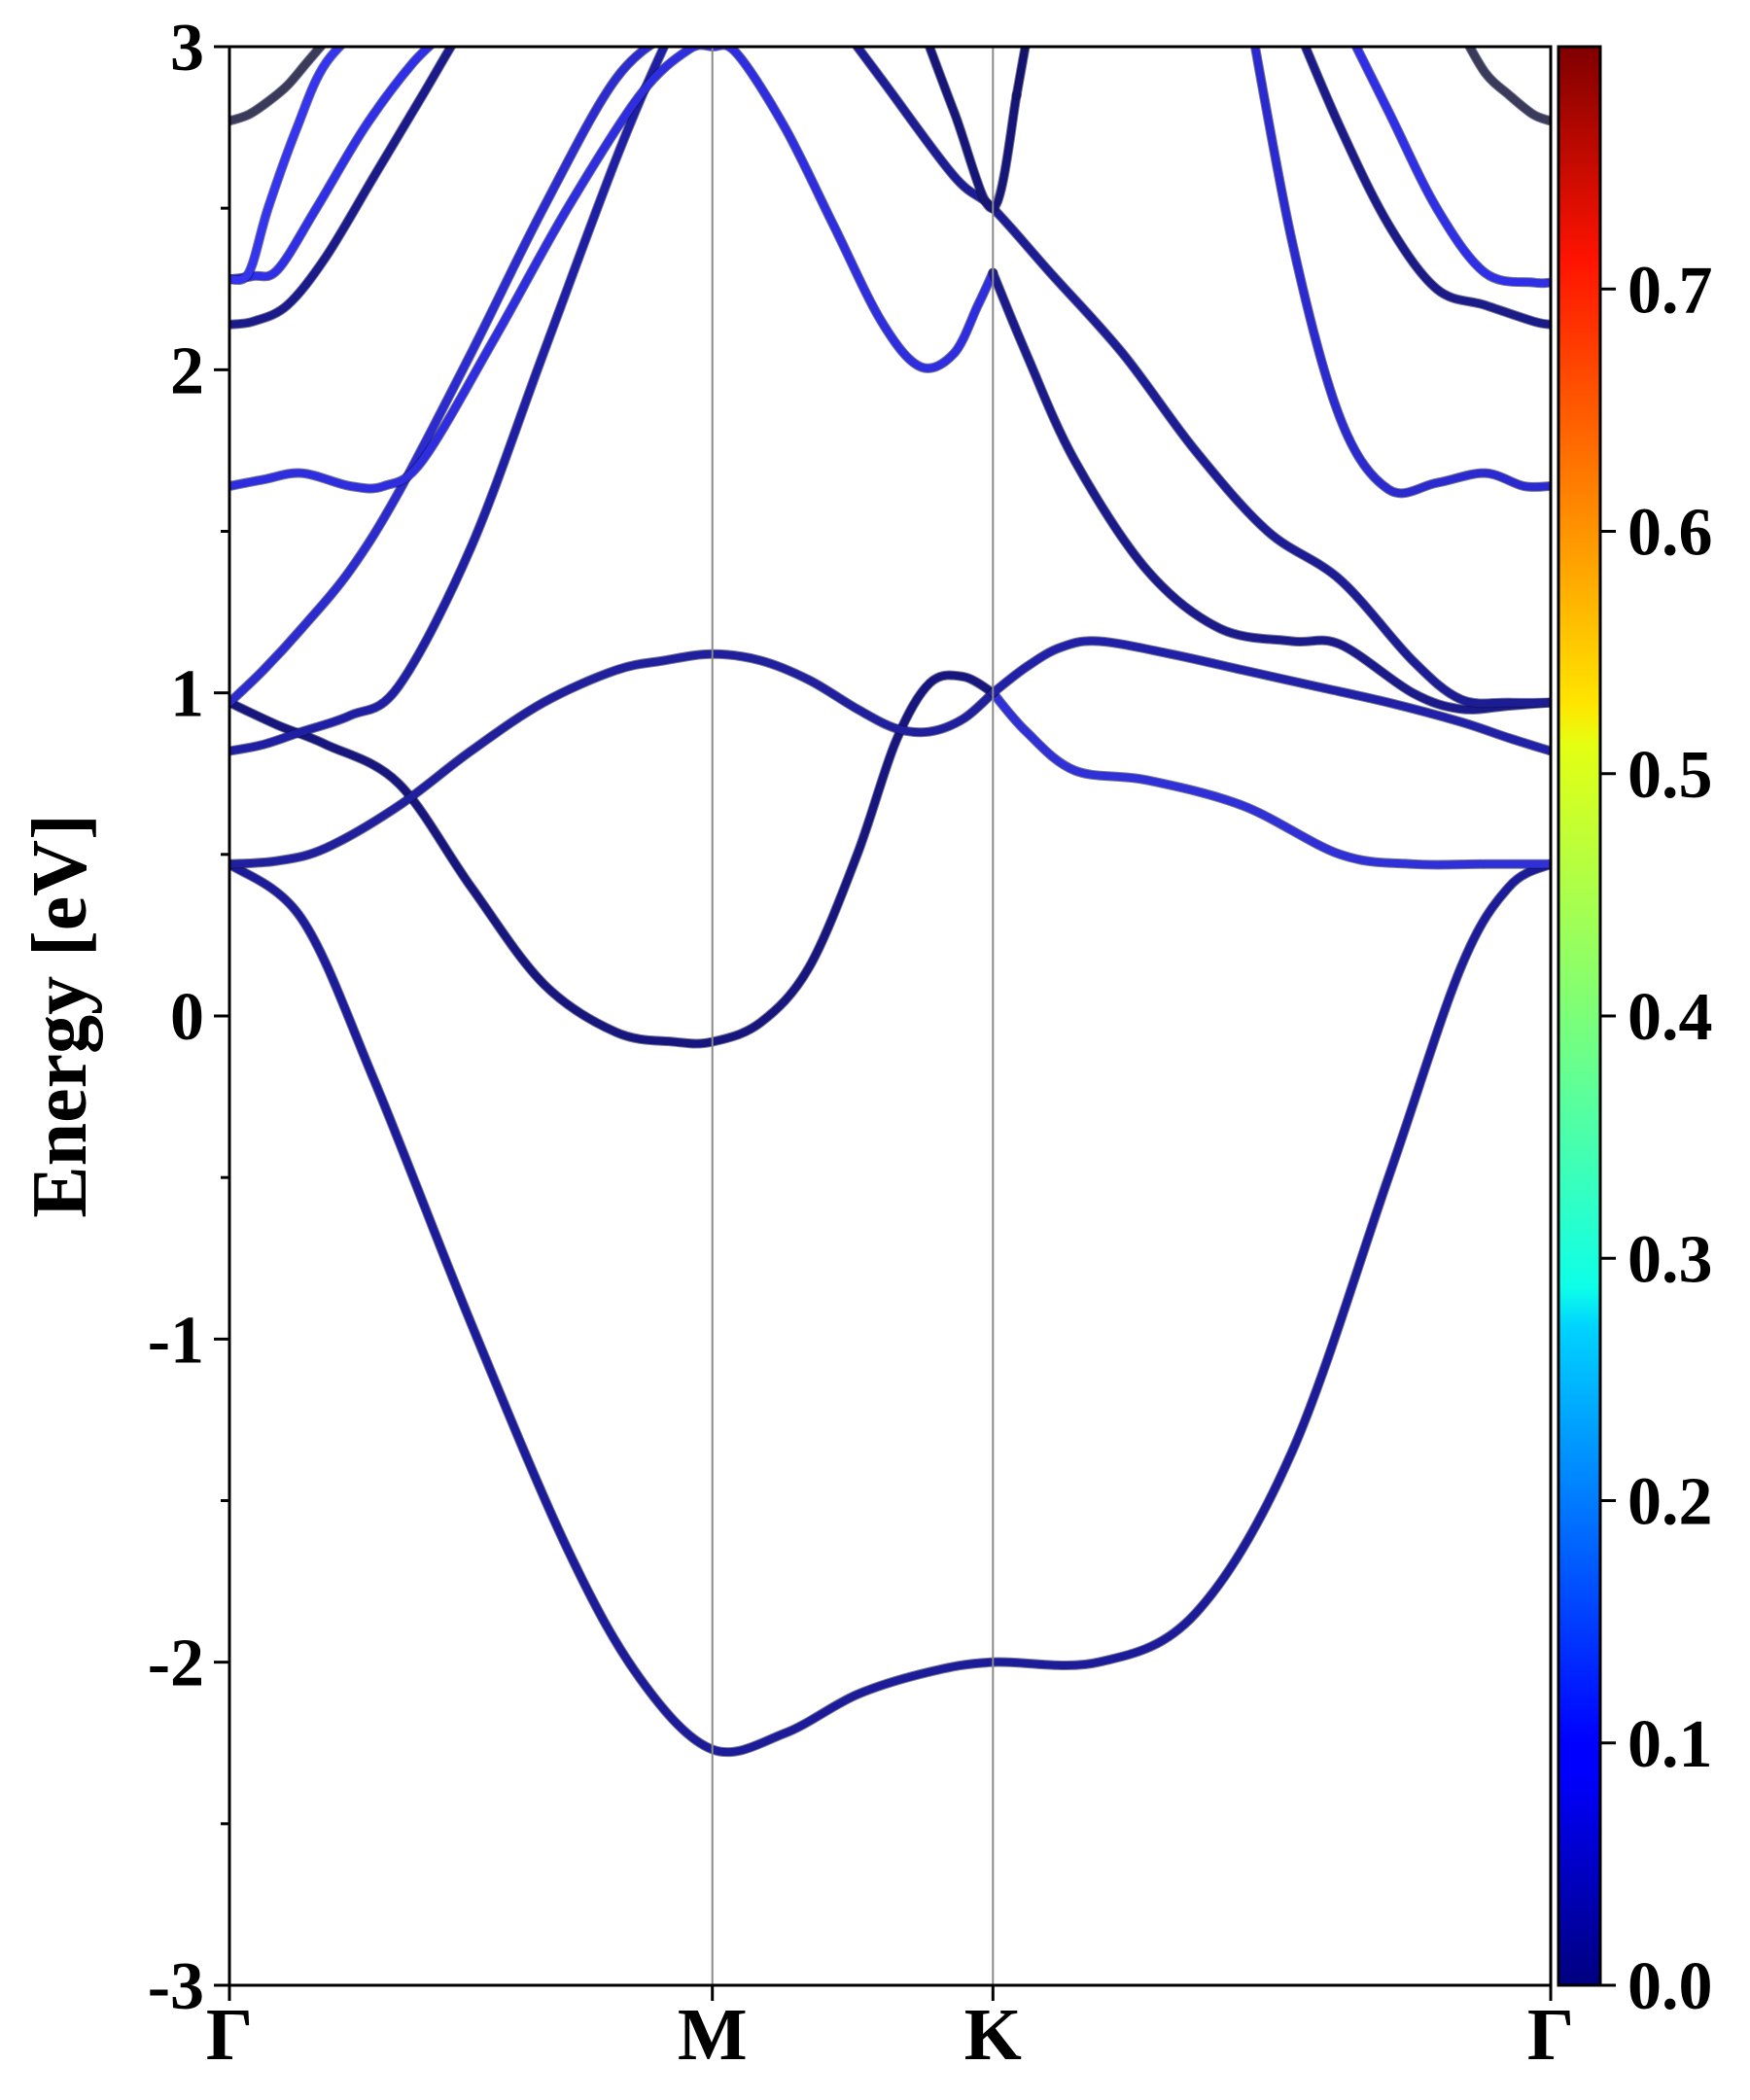 This screenshot has width=1750, height=2100. I want to click on x-tick-label: K, so click(993, 2035).